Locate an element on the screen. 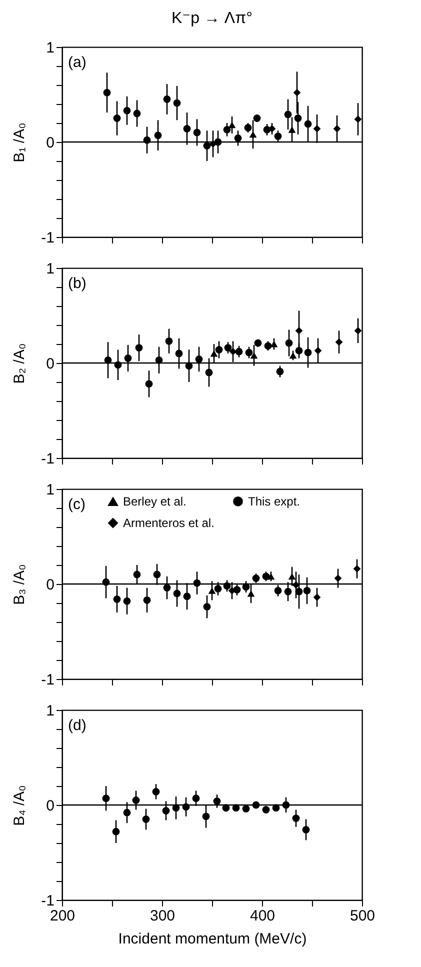  y-axis-title: B₄ /A₀ is located at coordinates (19, 805).